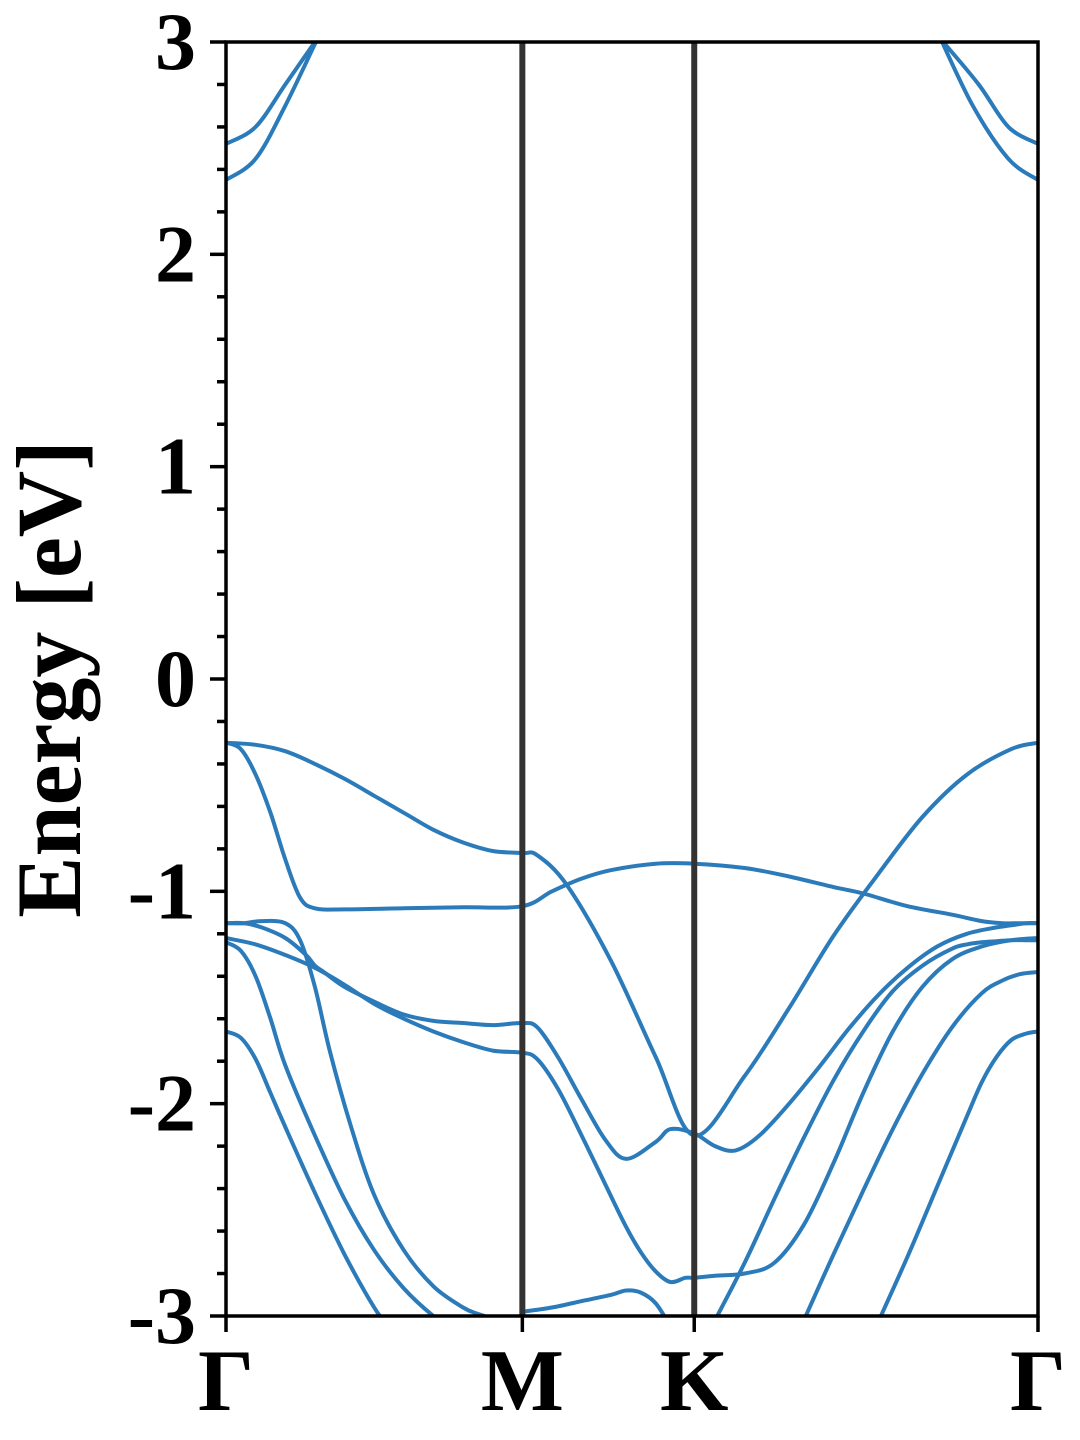 The height and width of the screenshot is (1440, 1080). I want to click on x-tick-label: M, so click(522, 1381).